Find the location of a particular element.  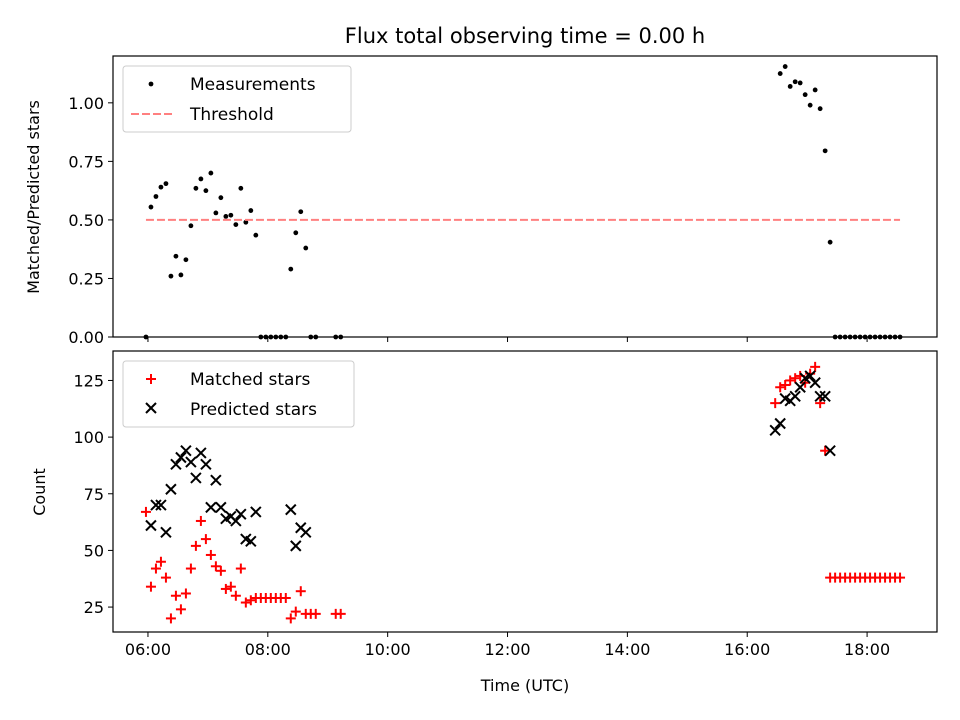

x-tick-label: 08:00 is located at coordinates (268, 649).